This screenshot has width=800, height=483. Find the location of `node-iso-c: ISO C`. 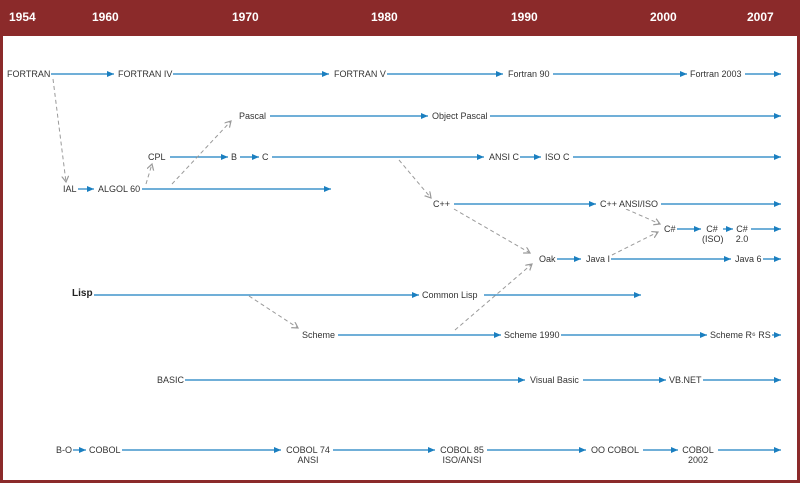

node-iso-c: ISO C is located at coordinates (557, 157).